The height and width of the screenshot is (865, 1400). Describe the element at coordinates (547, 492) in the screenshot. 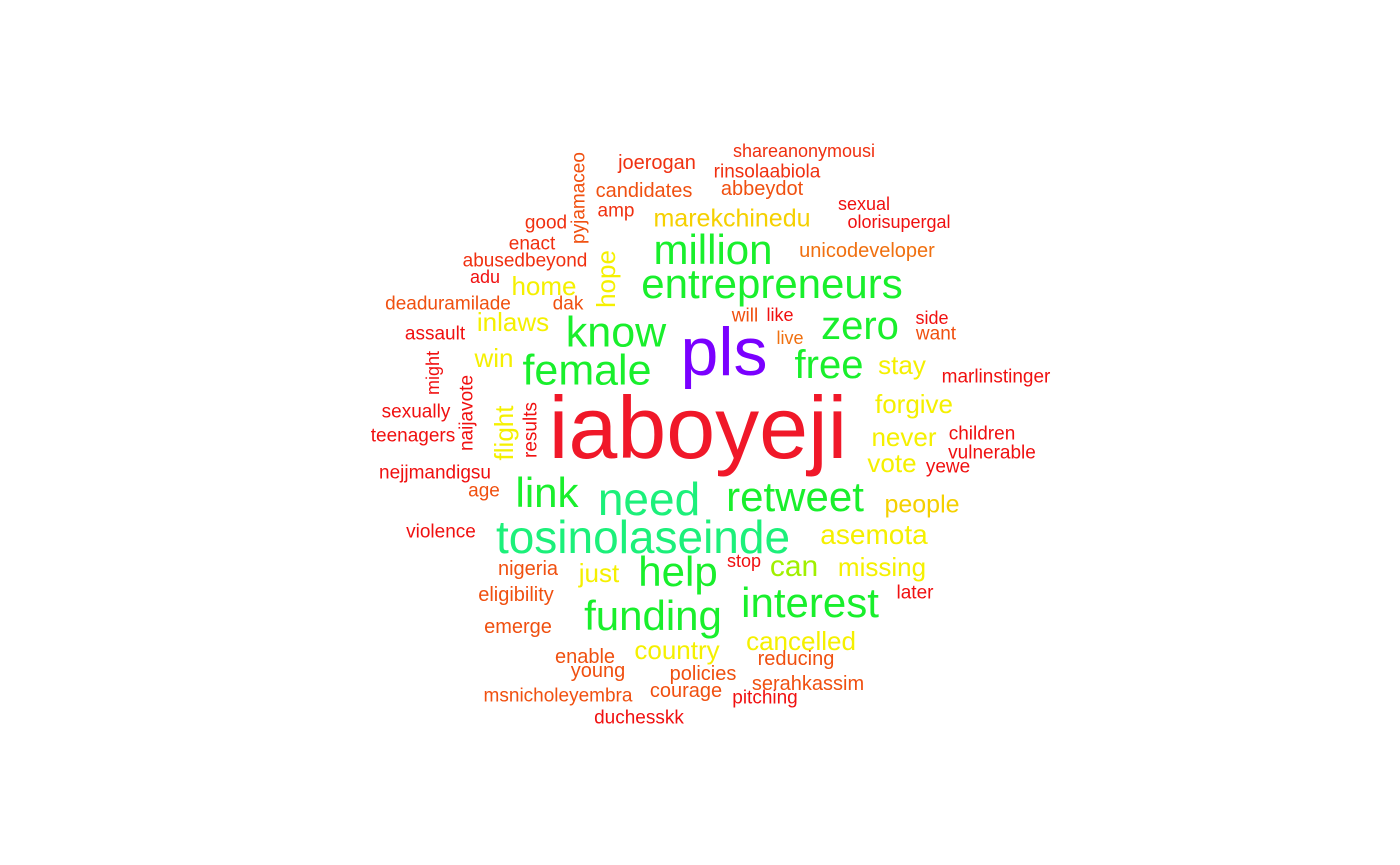

I see `word-link: link` at that location.